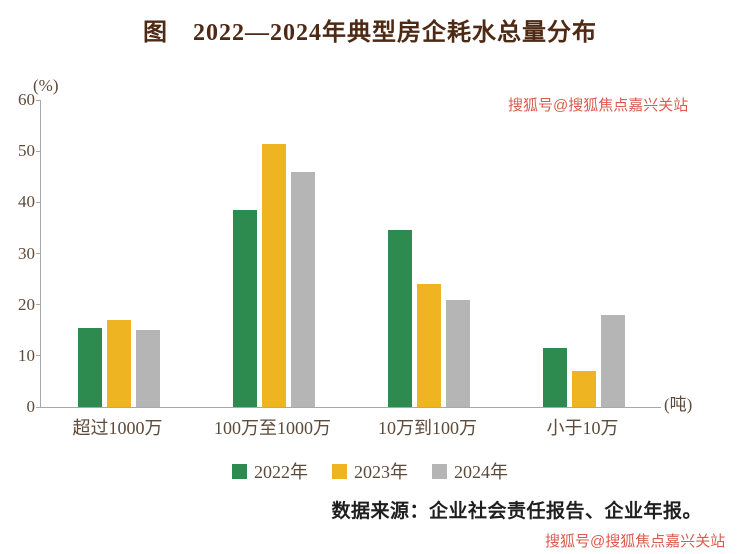 The width and height of the screenshot is (740, 554). I want to click on y-tick-label: 50, so click(26, 151).